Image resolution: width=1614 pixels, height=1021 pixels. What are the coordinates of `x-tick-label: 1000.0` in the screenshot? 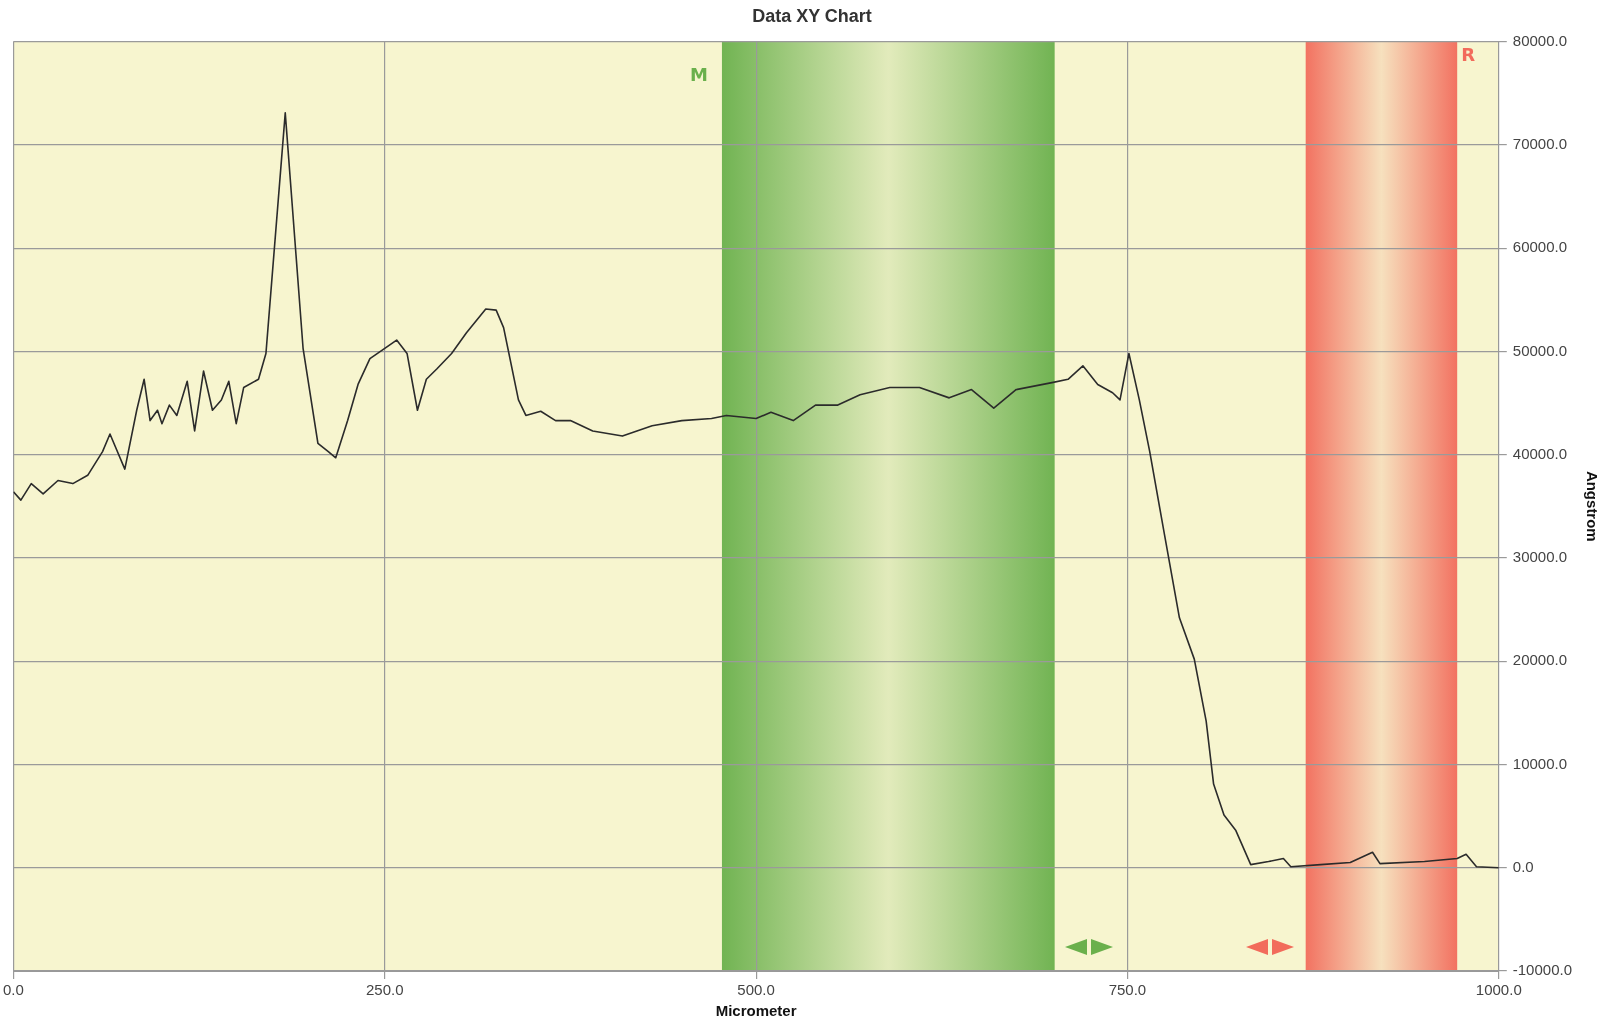 It's located at (1498, 990).